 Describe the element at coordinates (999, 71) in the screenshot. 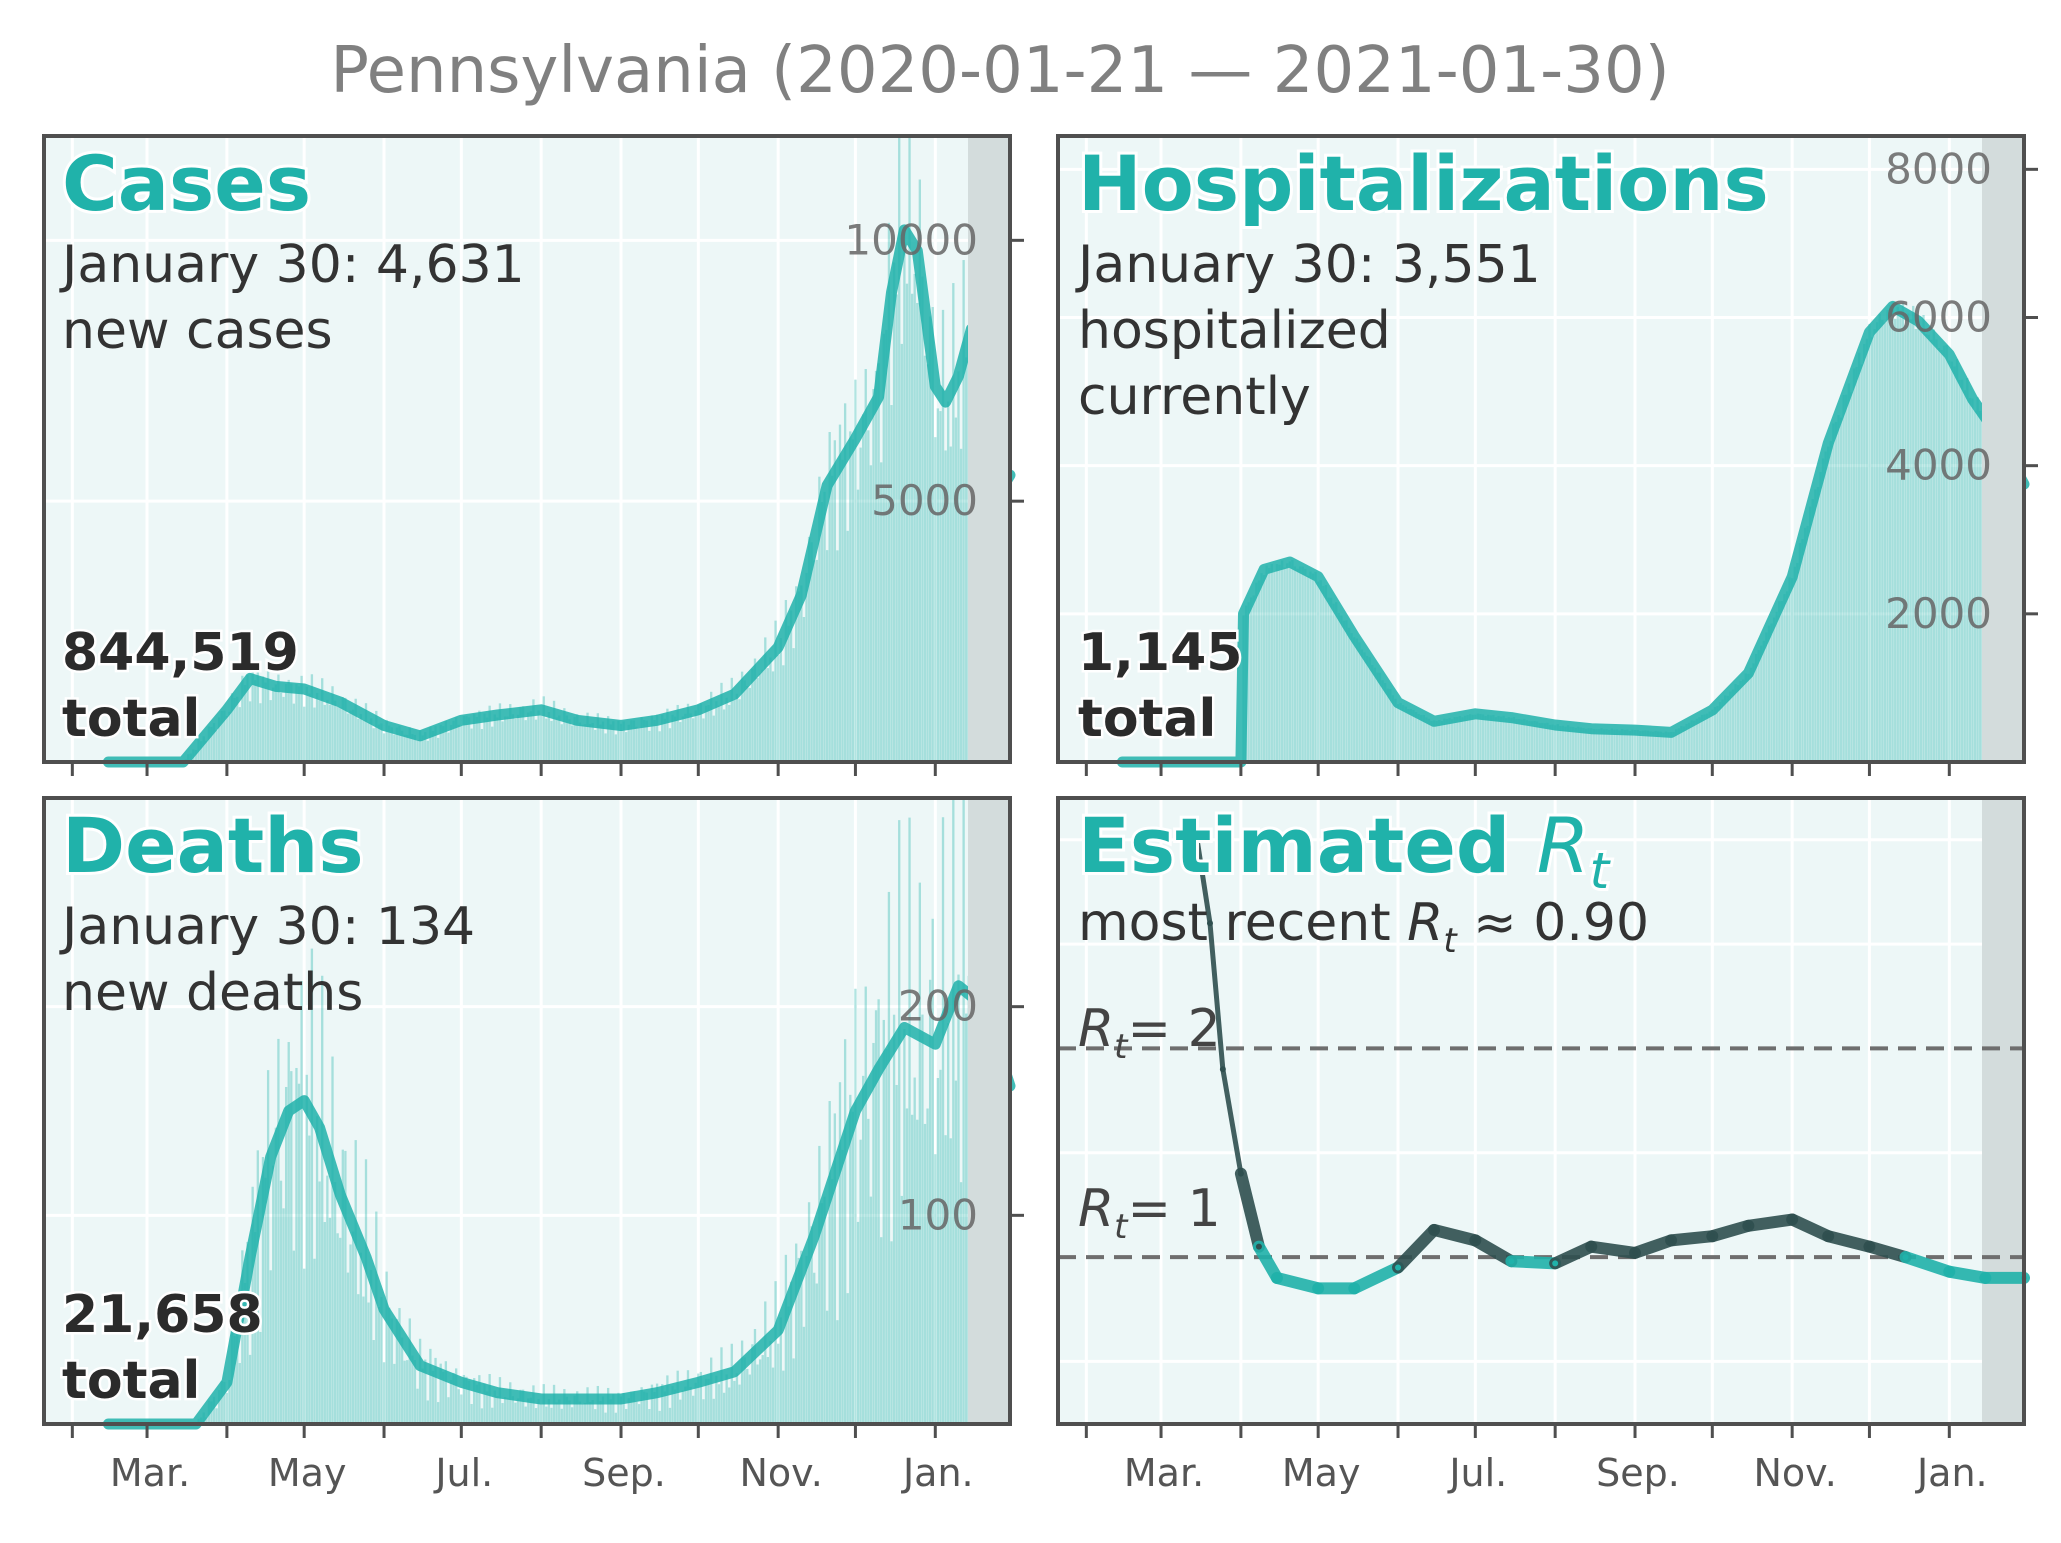

I see `figure-title: Pennsylvania (2020-01-21 — 2021-01-30)` at that location.